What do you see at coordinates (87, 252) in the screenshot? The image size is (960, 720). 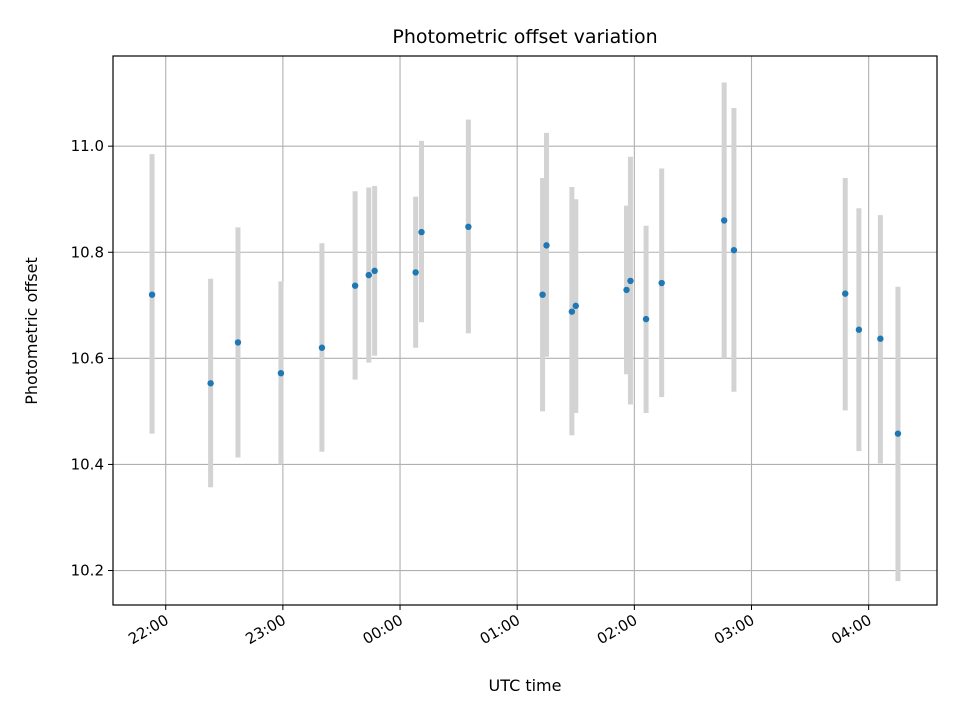 I see `y-tick-label: 10.8` at bounding box center [87, 252].